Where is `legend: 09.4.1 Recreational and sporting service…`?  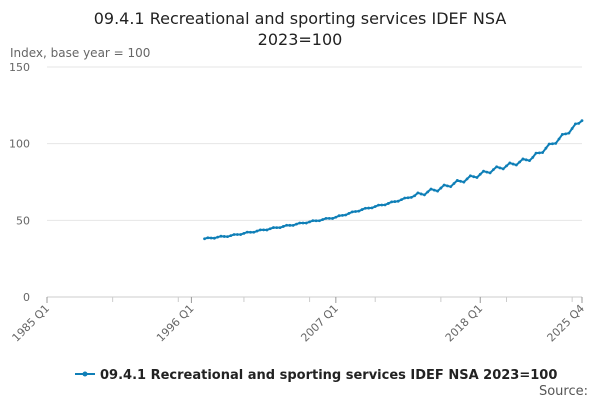 legend: 09.4.1 Recreational and sporting service… is located at coordinates (316, 375).